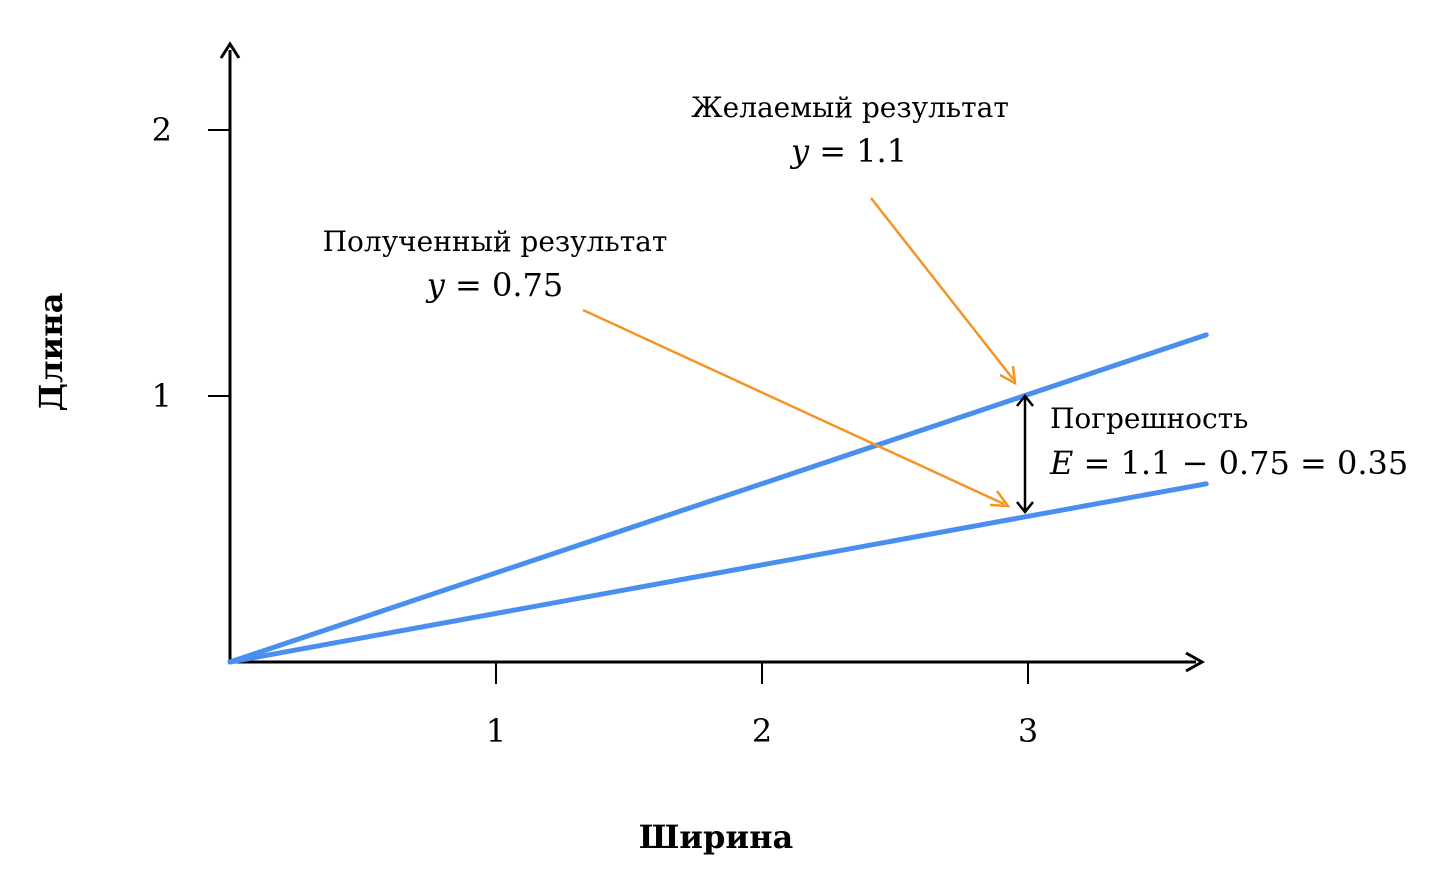 Image resolution: width=1435 pixels, height=886 pixels. I want to click on error-arrowhead-bottom, so click(1025, 508).